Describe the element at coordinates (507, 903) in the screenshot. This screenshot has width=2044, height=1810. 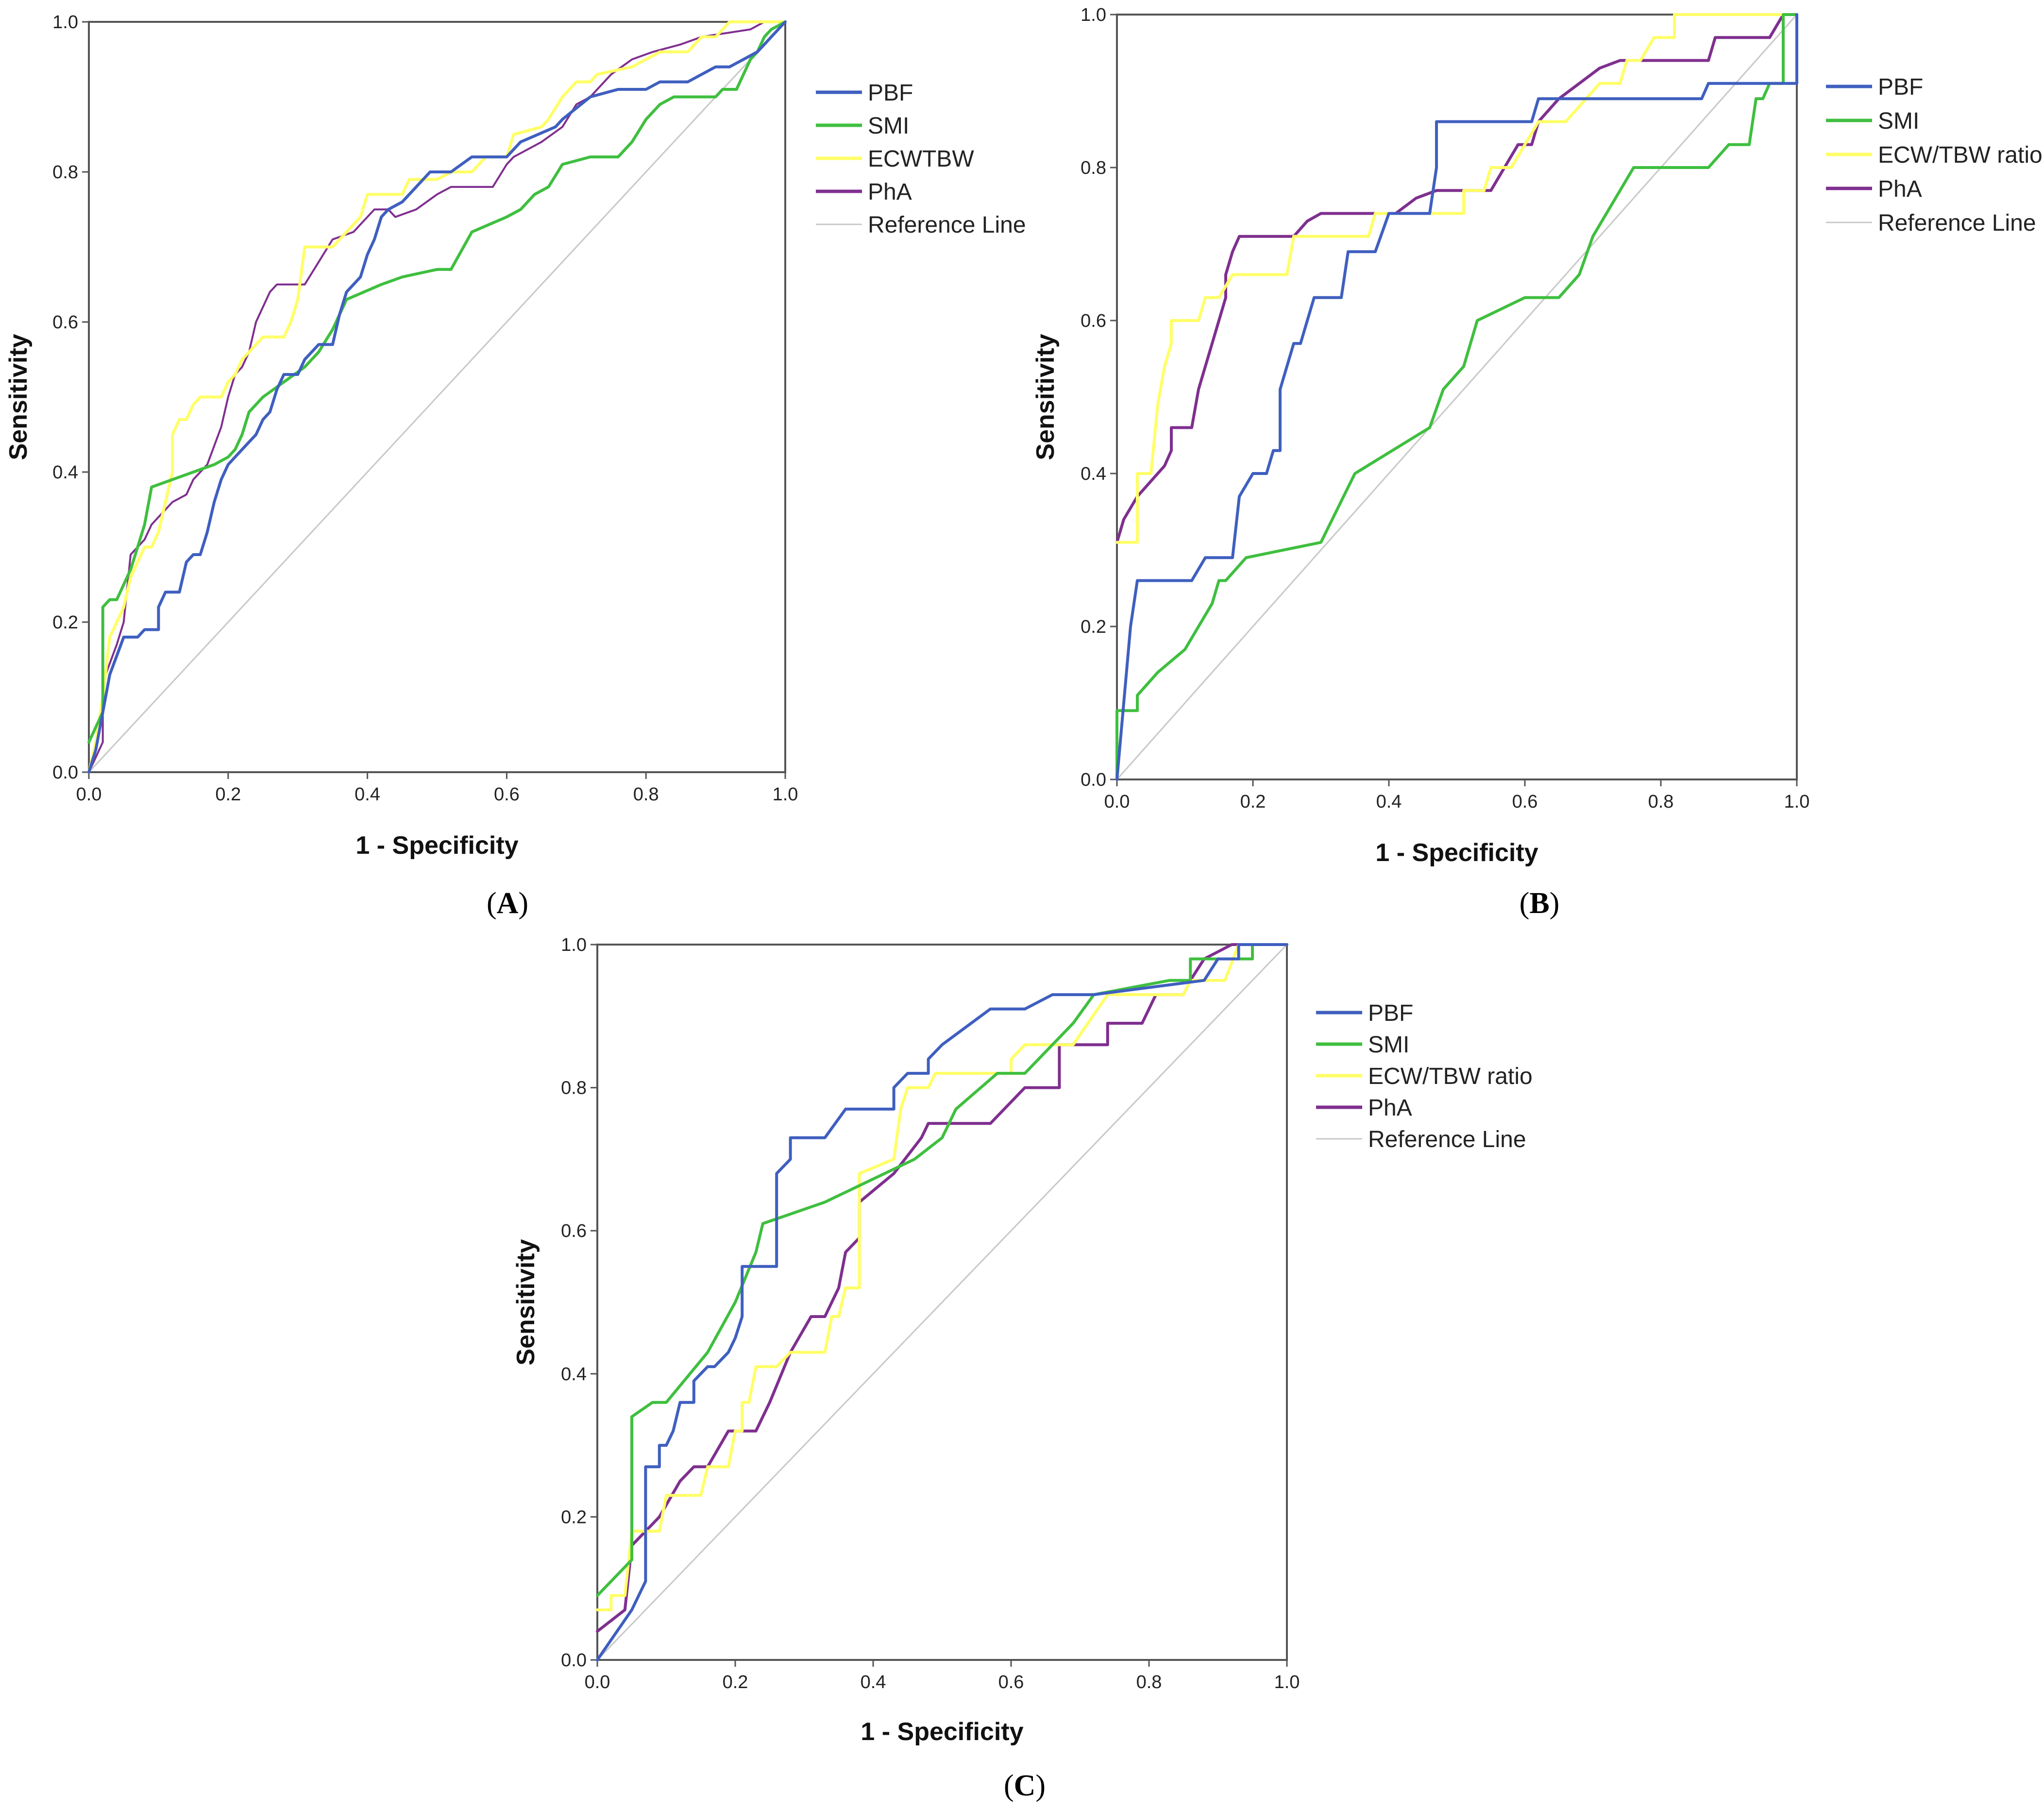
I see `panel-label-a: (A)` at that location.